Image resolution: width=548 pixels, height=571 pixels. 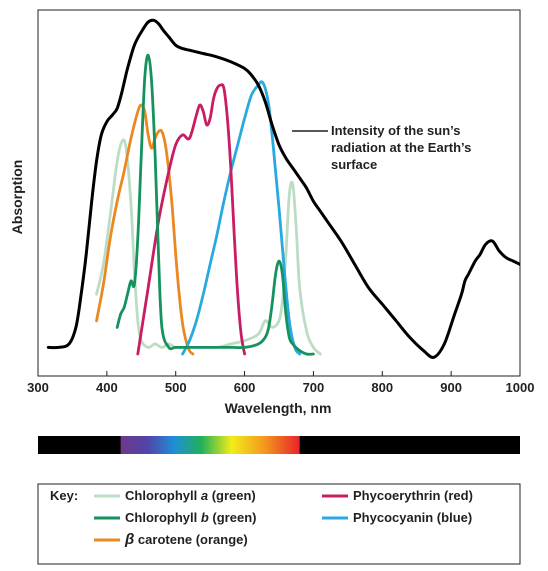 What do you see at coordinates (191, 219) in the screenshot?
I see `series-line-phycoerythrin` at bounding box center [191, 219].